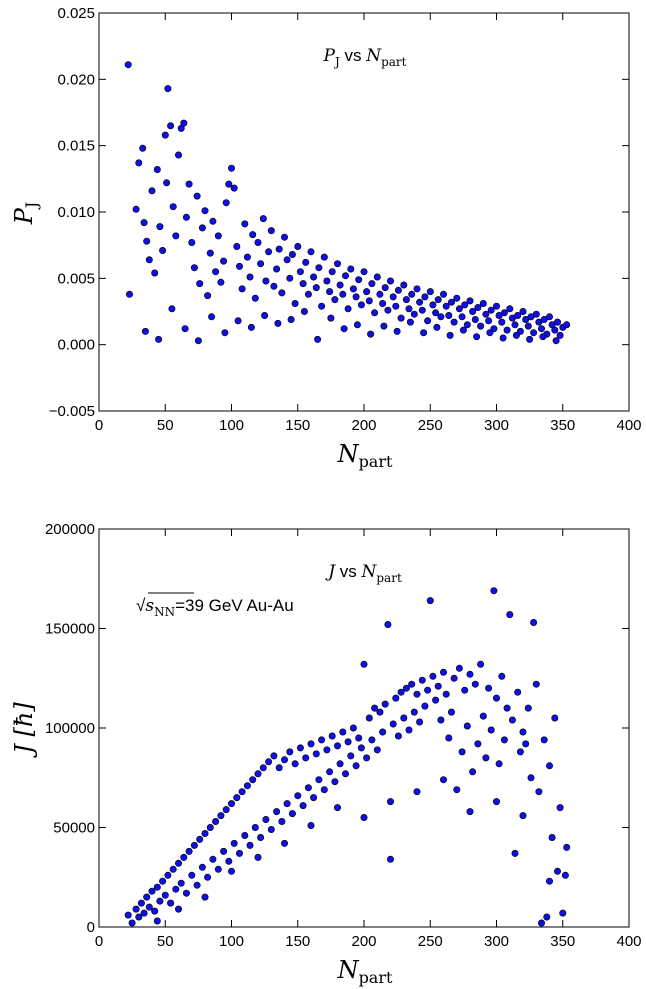 The height and width of the screenshot is (989, 646). What do you see at coordinates (165, 941) in the screenshot?
I see `x-tick-label: 50` at bounding box center [165, 941].